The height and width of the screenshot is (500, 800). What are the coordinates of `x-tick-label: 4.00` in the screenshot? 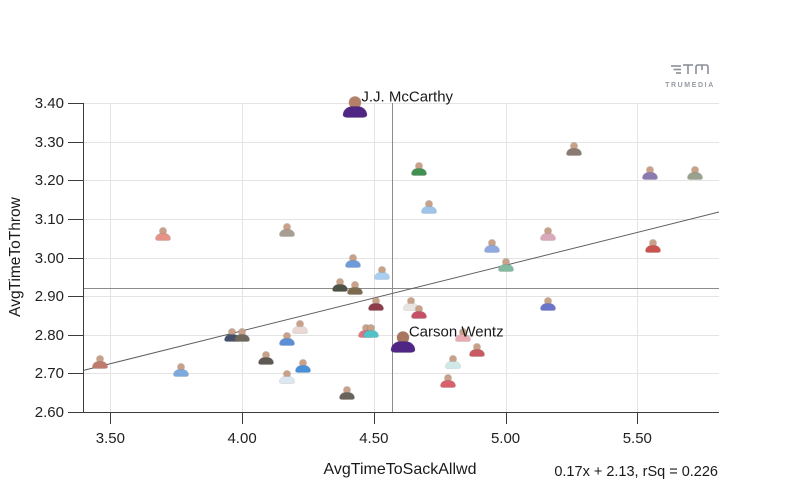 It's located at (242, 438).